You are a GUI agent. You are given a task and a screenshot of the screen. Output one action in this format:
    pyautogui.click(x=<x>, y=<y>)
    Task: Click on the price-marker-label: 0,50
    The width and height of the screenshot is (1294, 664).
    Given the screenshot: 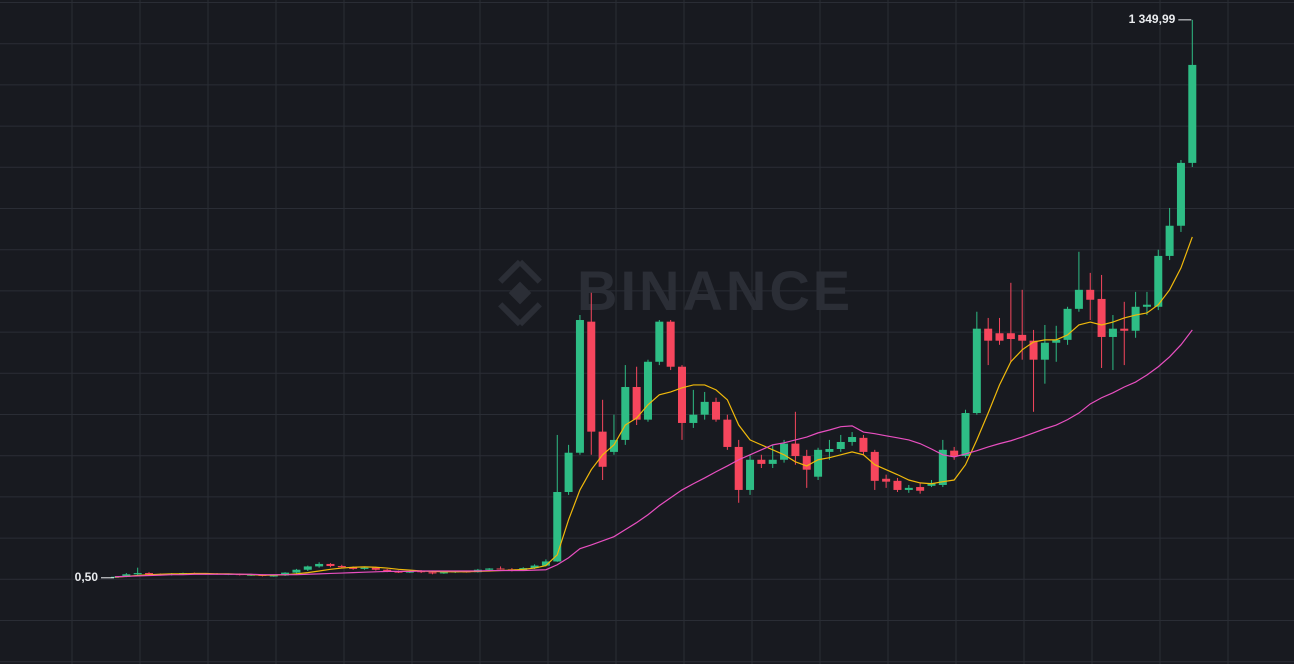 What is the action you would take?
    pyautogui.click(x=87, y=577)
    